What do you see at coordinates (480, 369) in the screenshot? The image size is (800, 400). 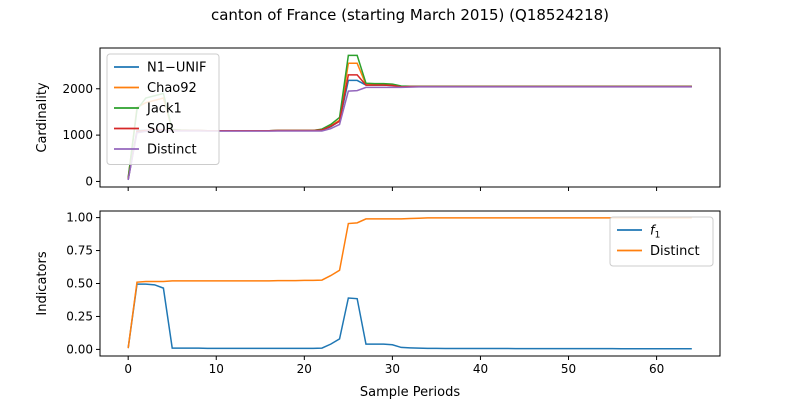 I see `x-tick-label: 40` at bounding box center [480, 369].